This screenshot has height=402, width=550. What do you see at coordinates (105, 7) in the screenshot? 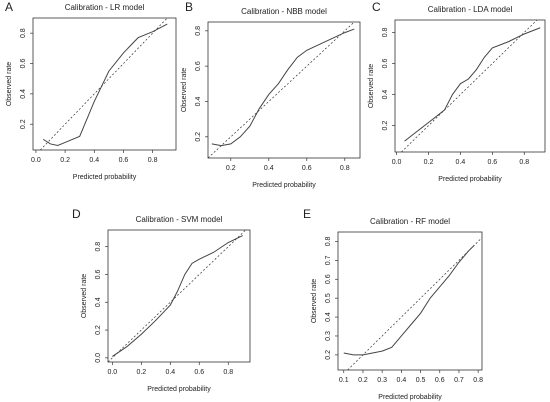
I see `chart-title: Calibration - LR model` at bounding box center [105, 7].